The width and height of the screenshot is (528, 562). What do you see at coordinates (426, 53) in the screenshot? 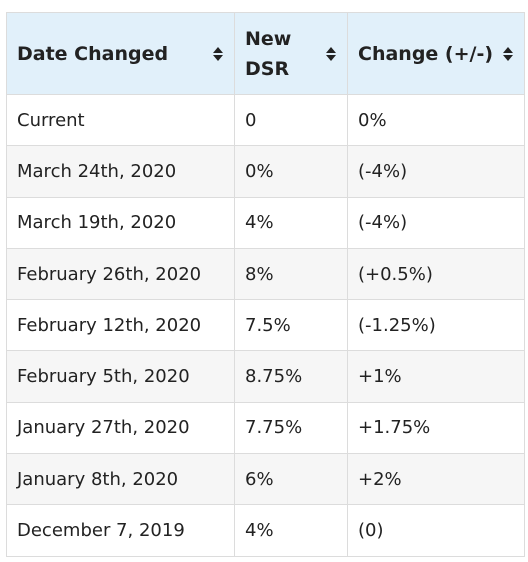
I see `column-header-label: Change (+/-)` at bounding box center [426, 53].